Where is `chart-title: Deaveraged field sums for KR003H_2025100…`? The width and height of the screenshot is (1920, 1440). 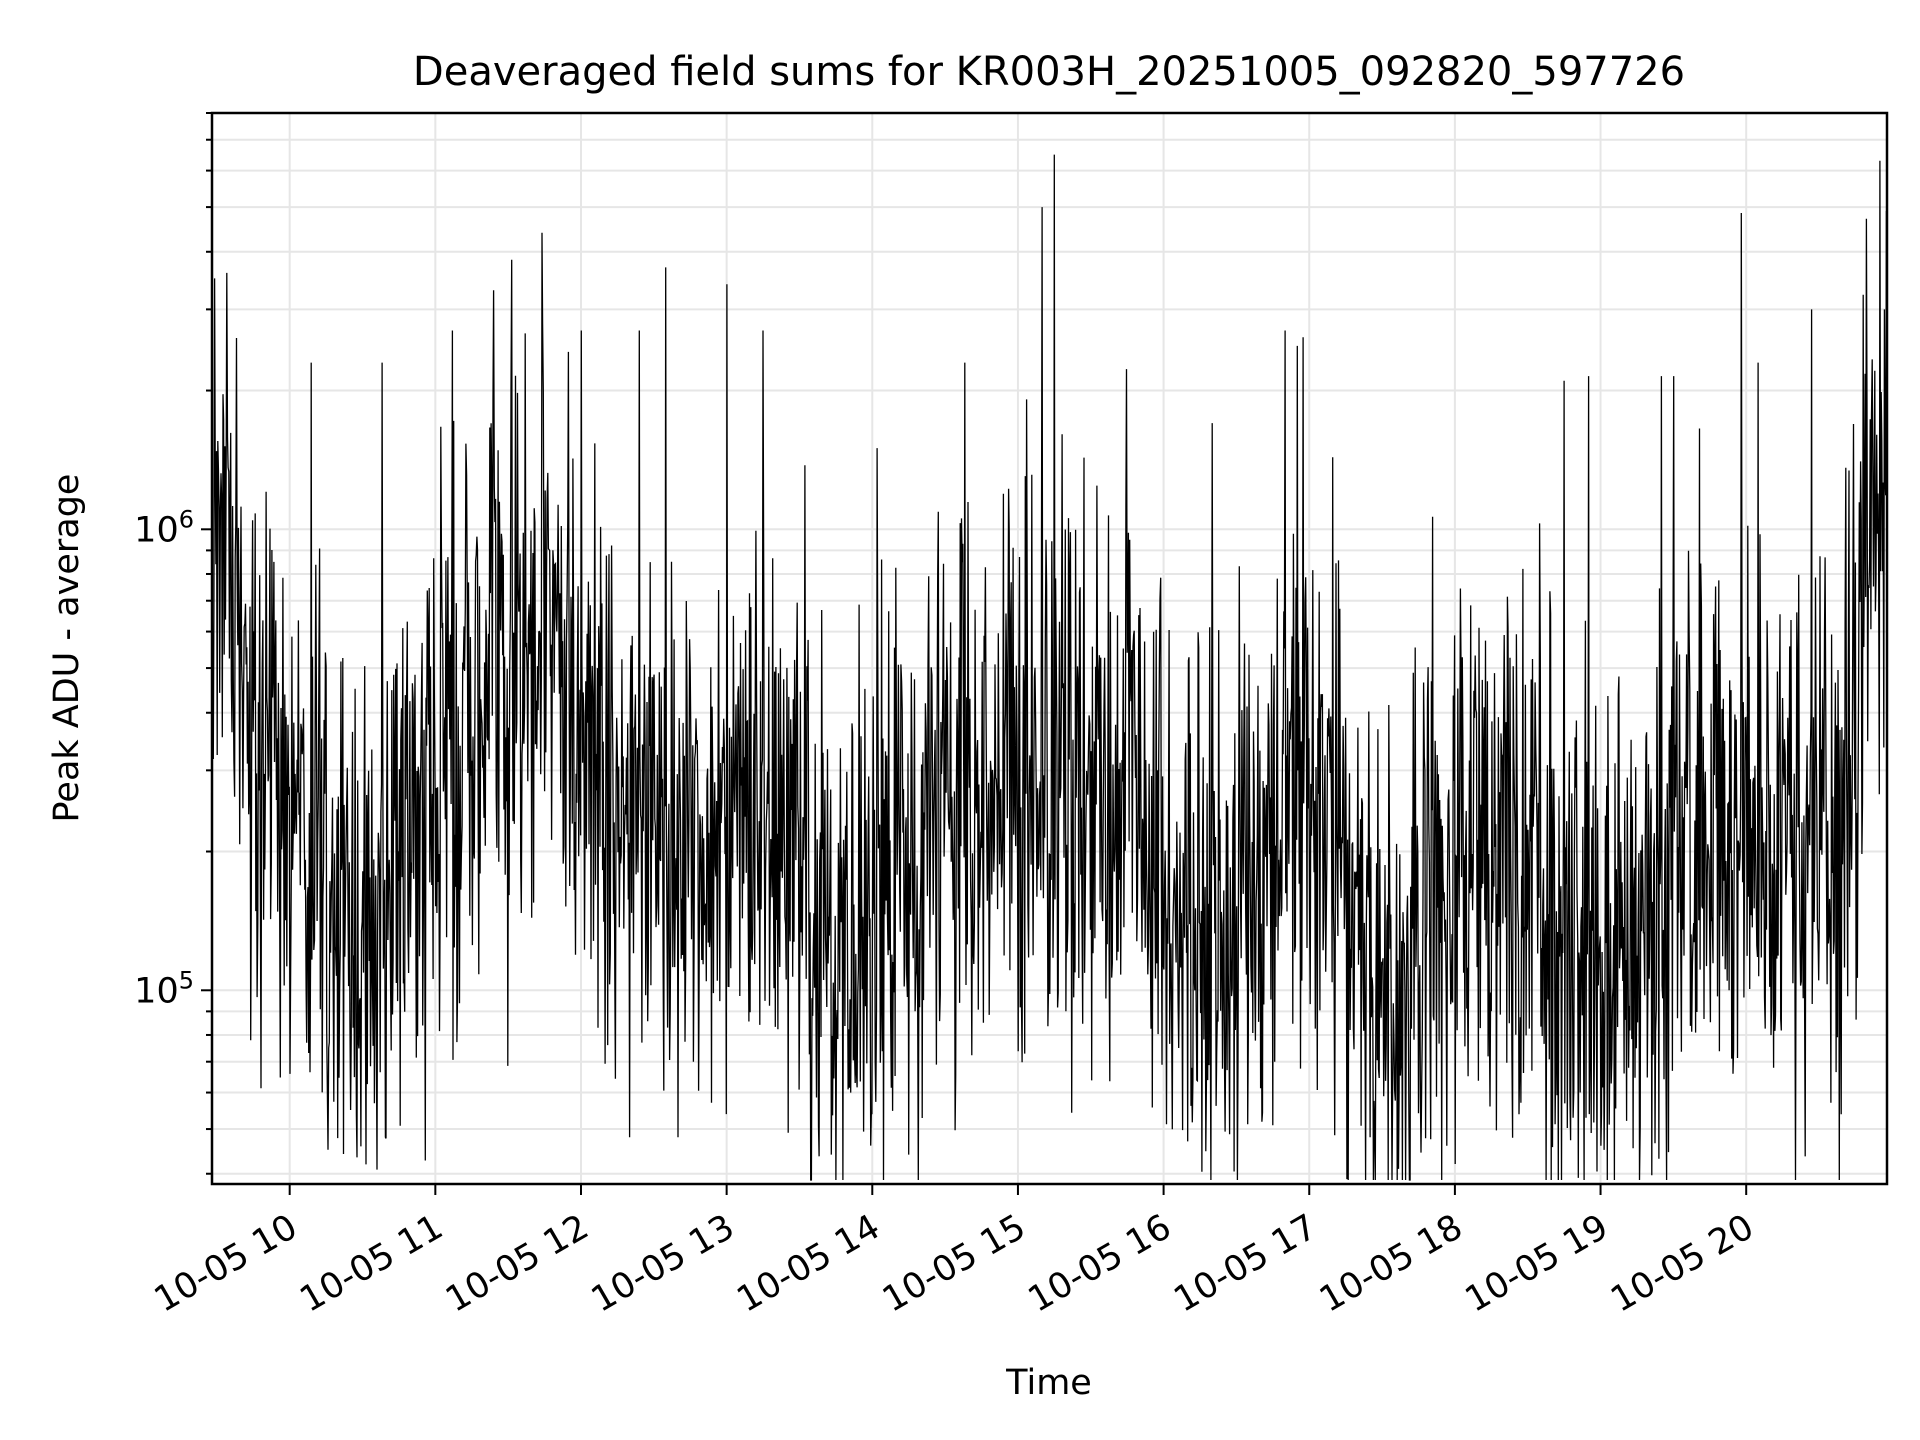 chart-title: Deaveraged field sums for KR003H_2025100… is located at coordinates (1049, 72).